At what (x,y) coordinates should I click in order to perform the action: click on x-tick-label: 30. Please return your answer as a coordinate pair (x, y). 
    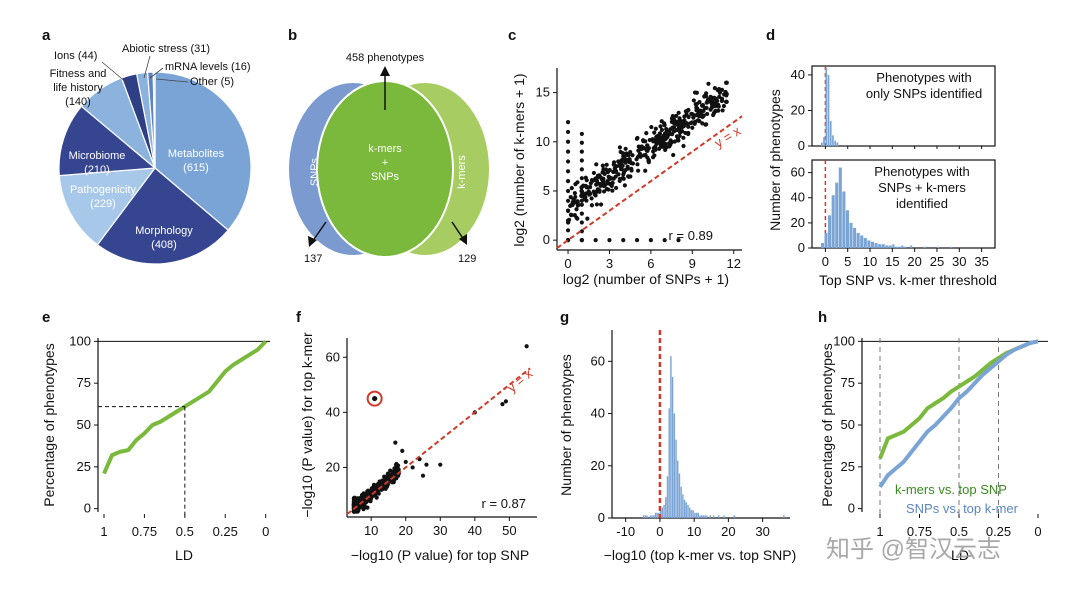
    Looking at the image, I should click on (959, 261).